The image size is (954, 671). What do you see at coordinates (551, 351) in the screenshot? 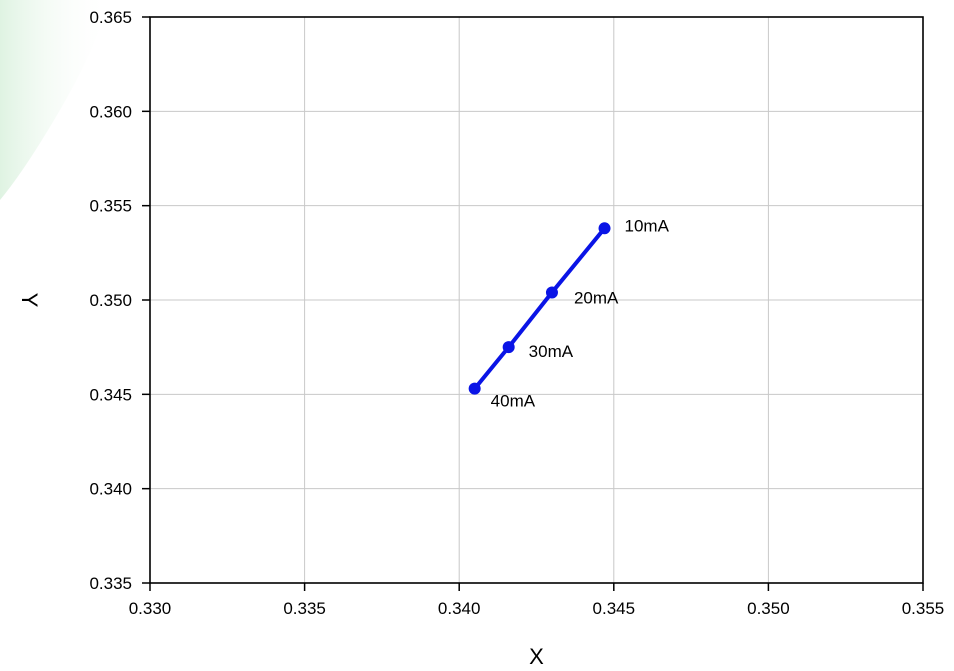
I see `data-point-label: 30mA` at bounding box center [551, 351].